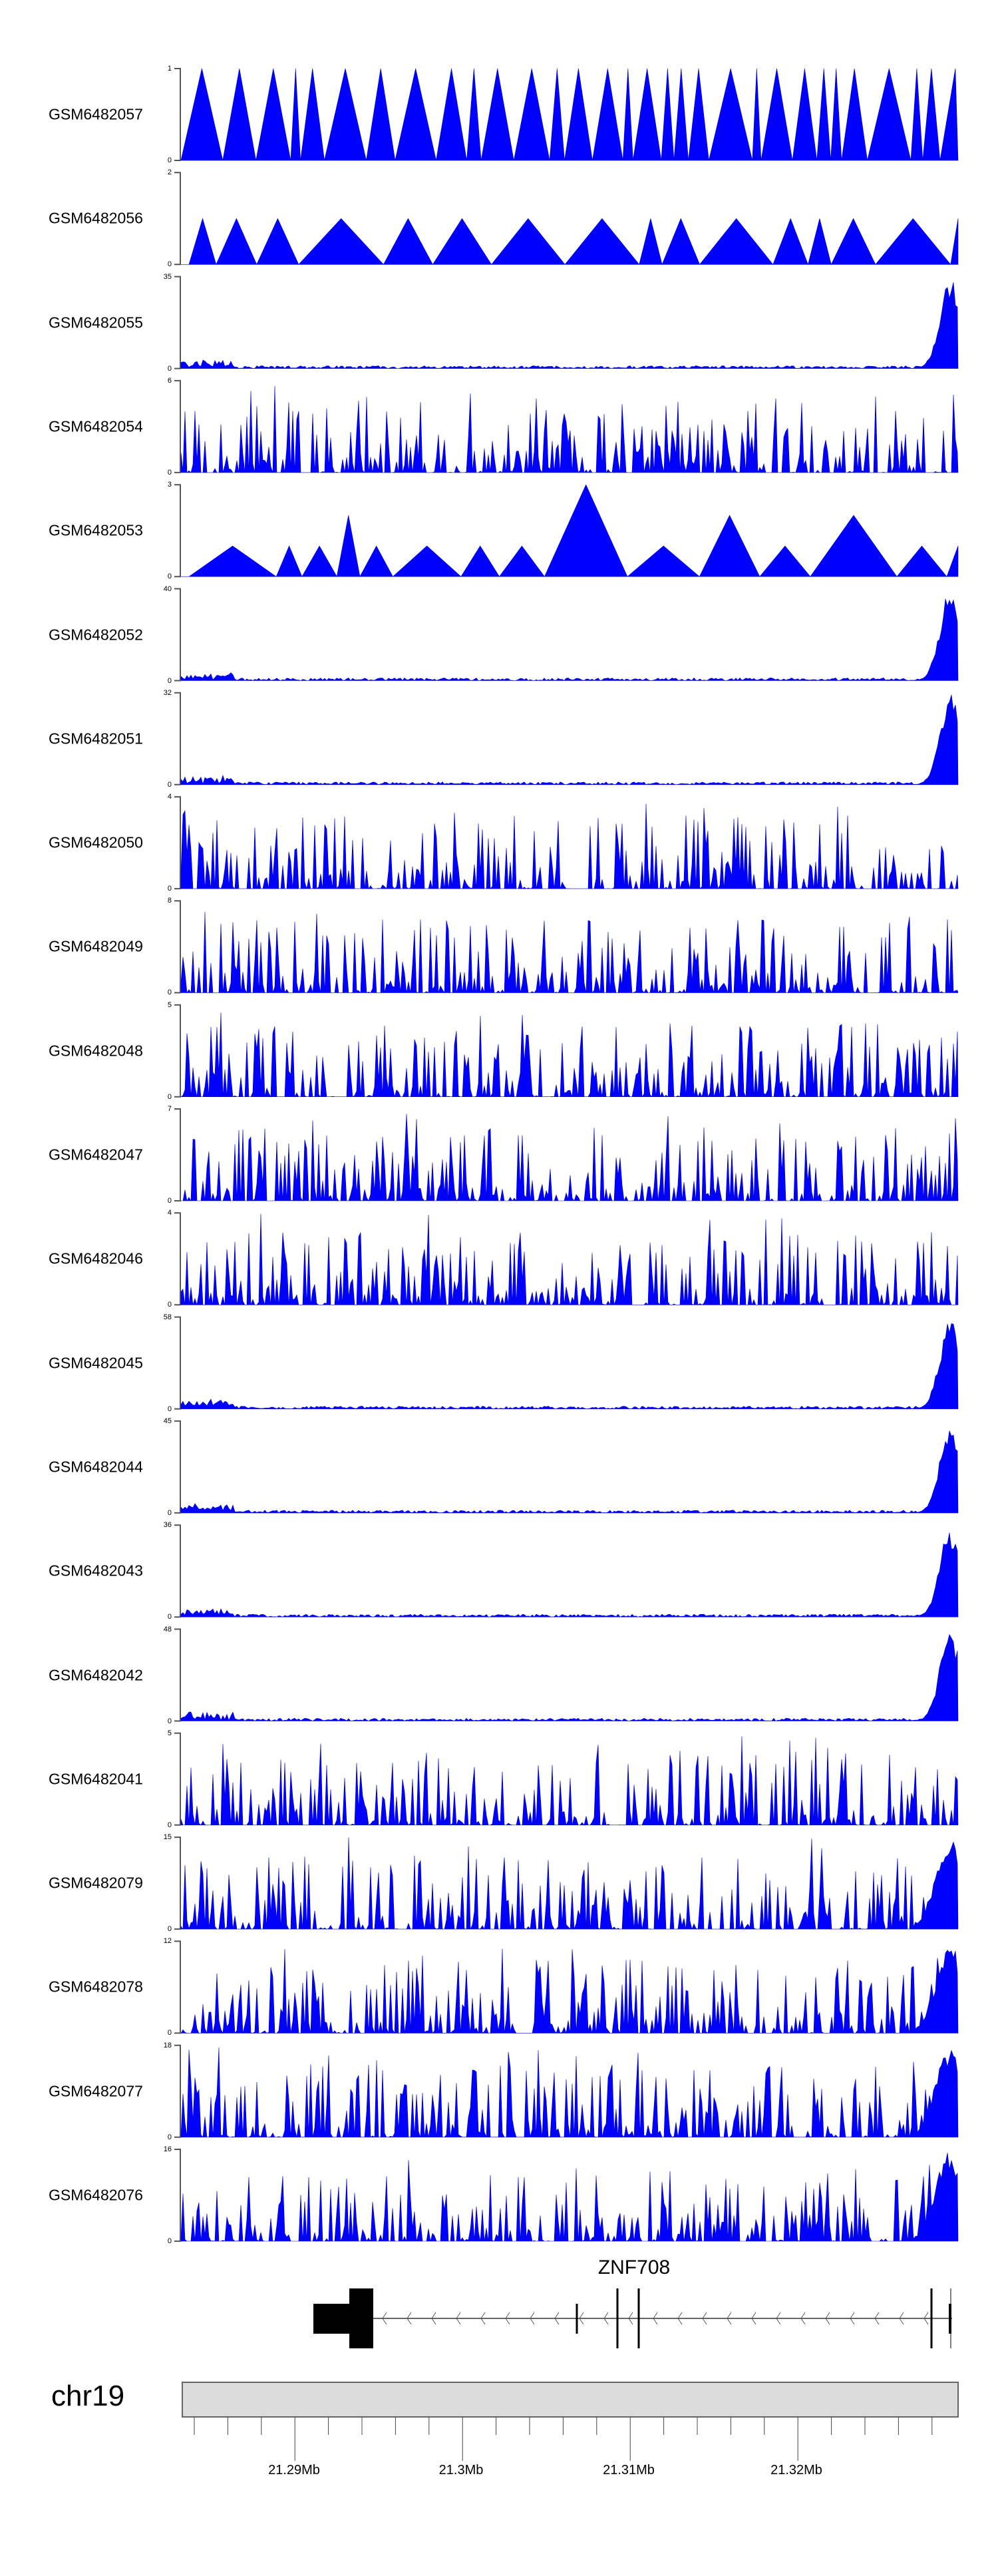 This screenshot has height=2576, width=998. I want to click on coverage-area-GSM6482047, so click(570, 1158).